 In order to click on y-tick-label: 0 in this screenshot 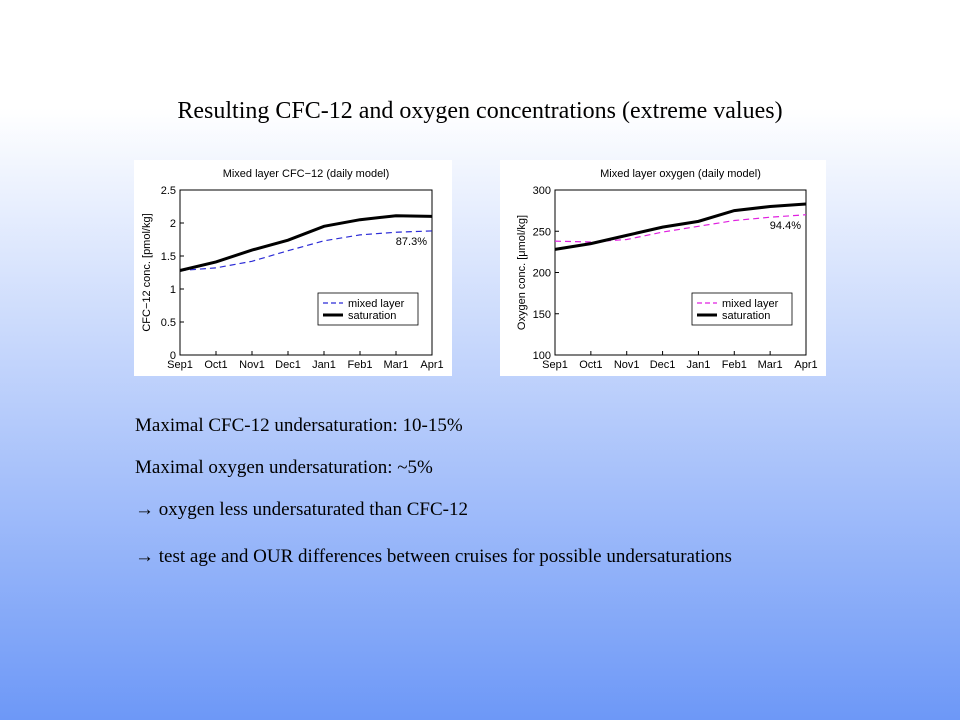, I will do `click(173, 356)`.